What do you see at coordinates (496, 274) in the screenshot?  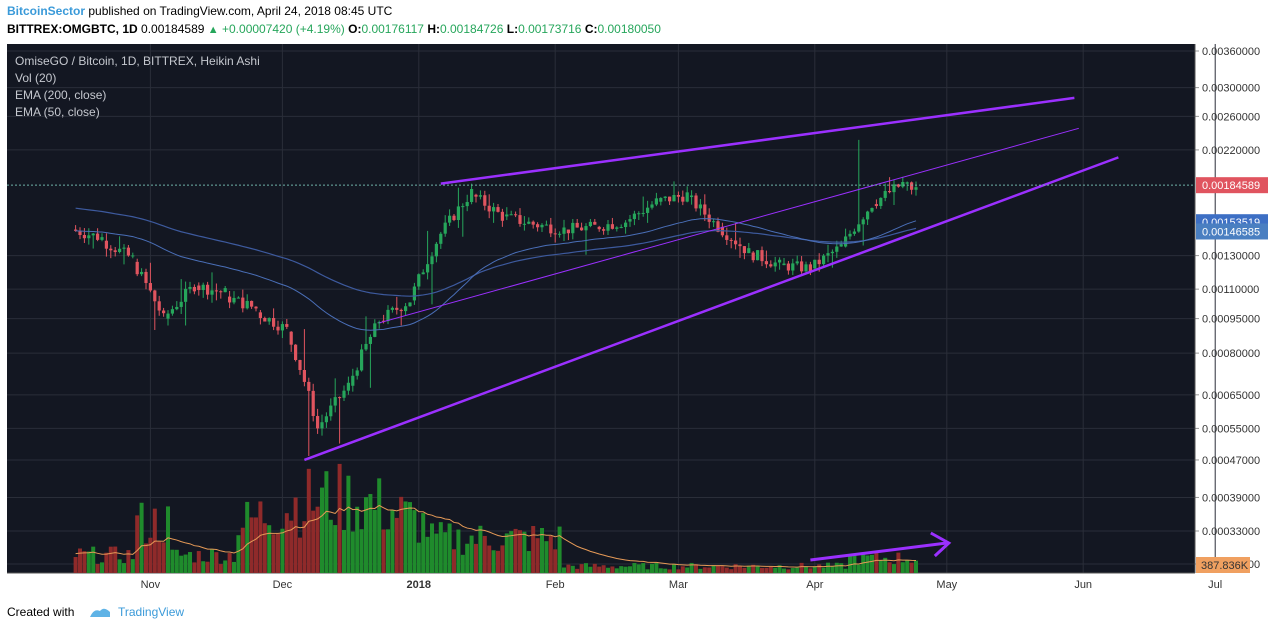 I see `ema50-line` at bounding box center [496, 274].